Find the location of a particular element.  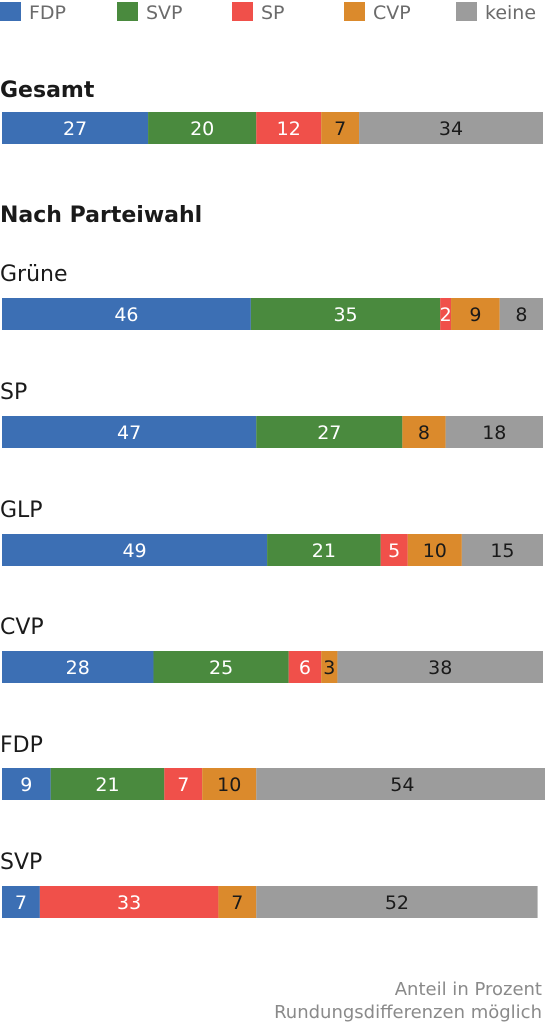

legend-label: keine is located at coordinates (510, 13).